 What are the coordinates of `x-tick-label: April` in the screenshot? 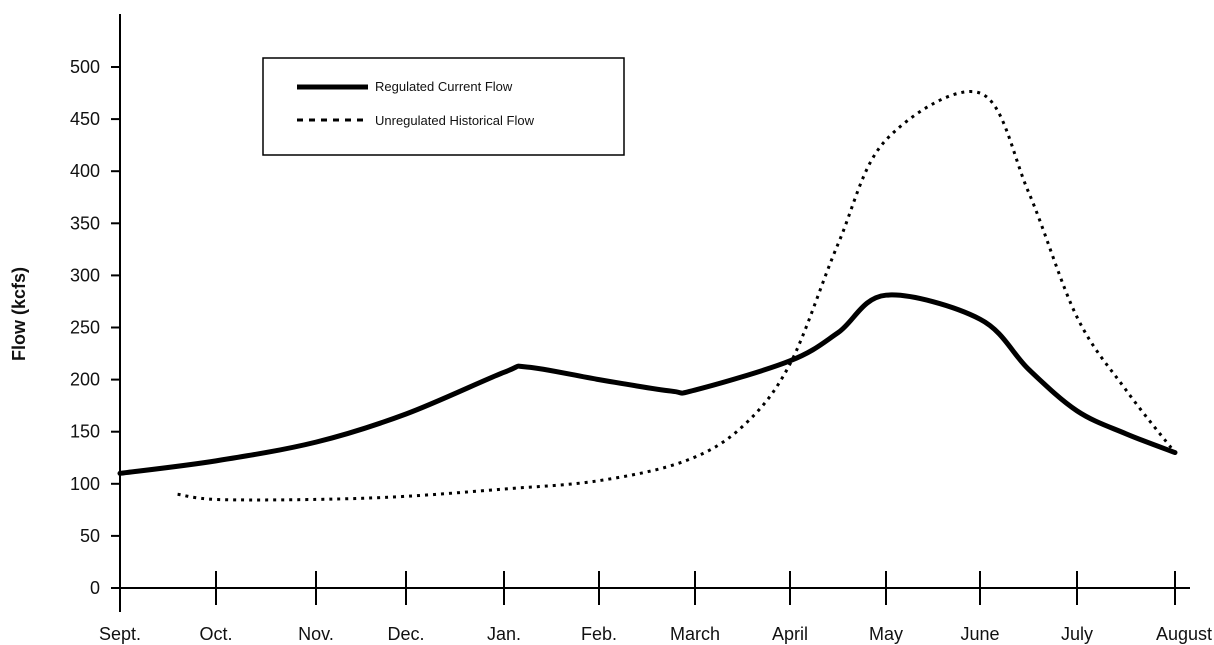 It's located at (790, 634).